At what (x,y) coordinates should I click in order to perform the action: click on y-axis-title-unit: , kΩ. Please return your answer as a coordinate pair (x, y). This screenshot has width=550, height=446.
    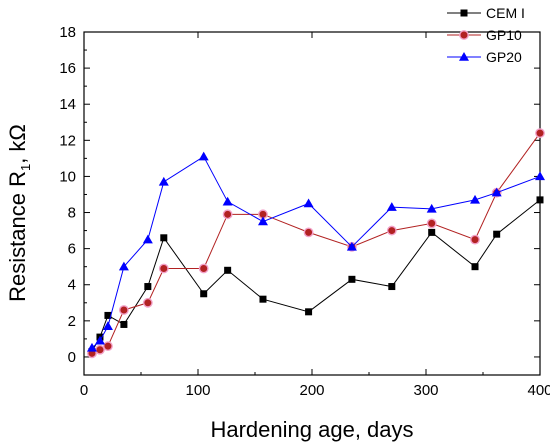
    Looking at the image, I should click on (17, 144).